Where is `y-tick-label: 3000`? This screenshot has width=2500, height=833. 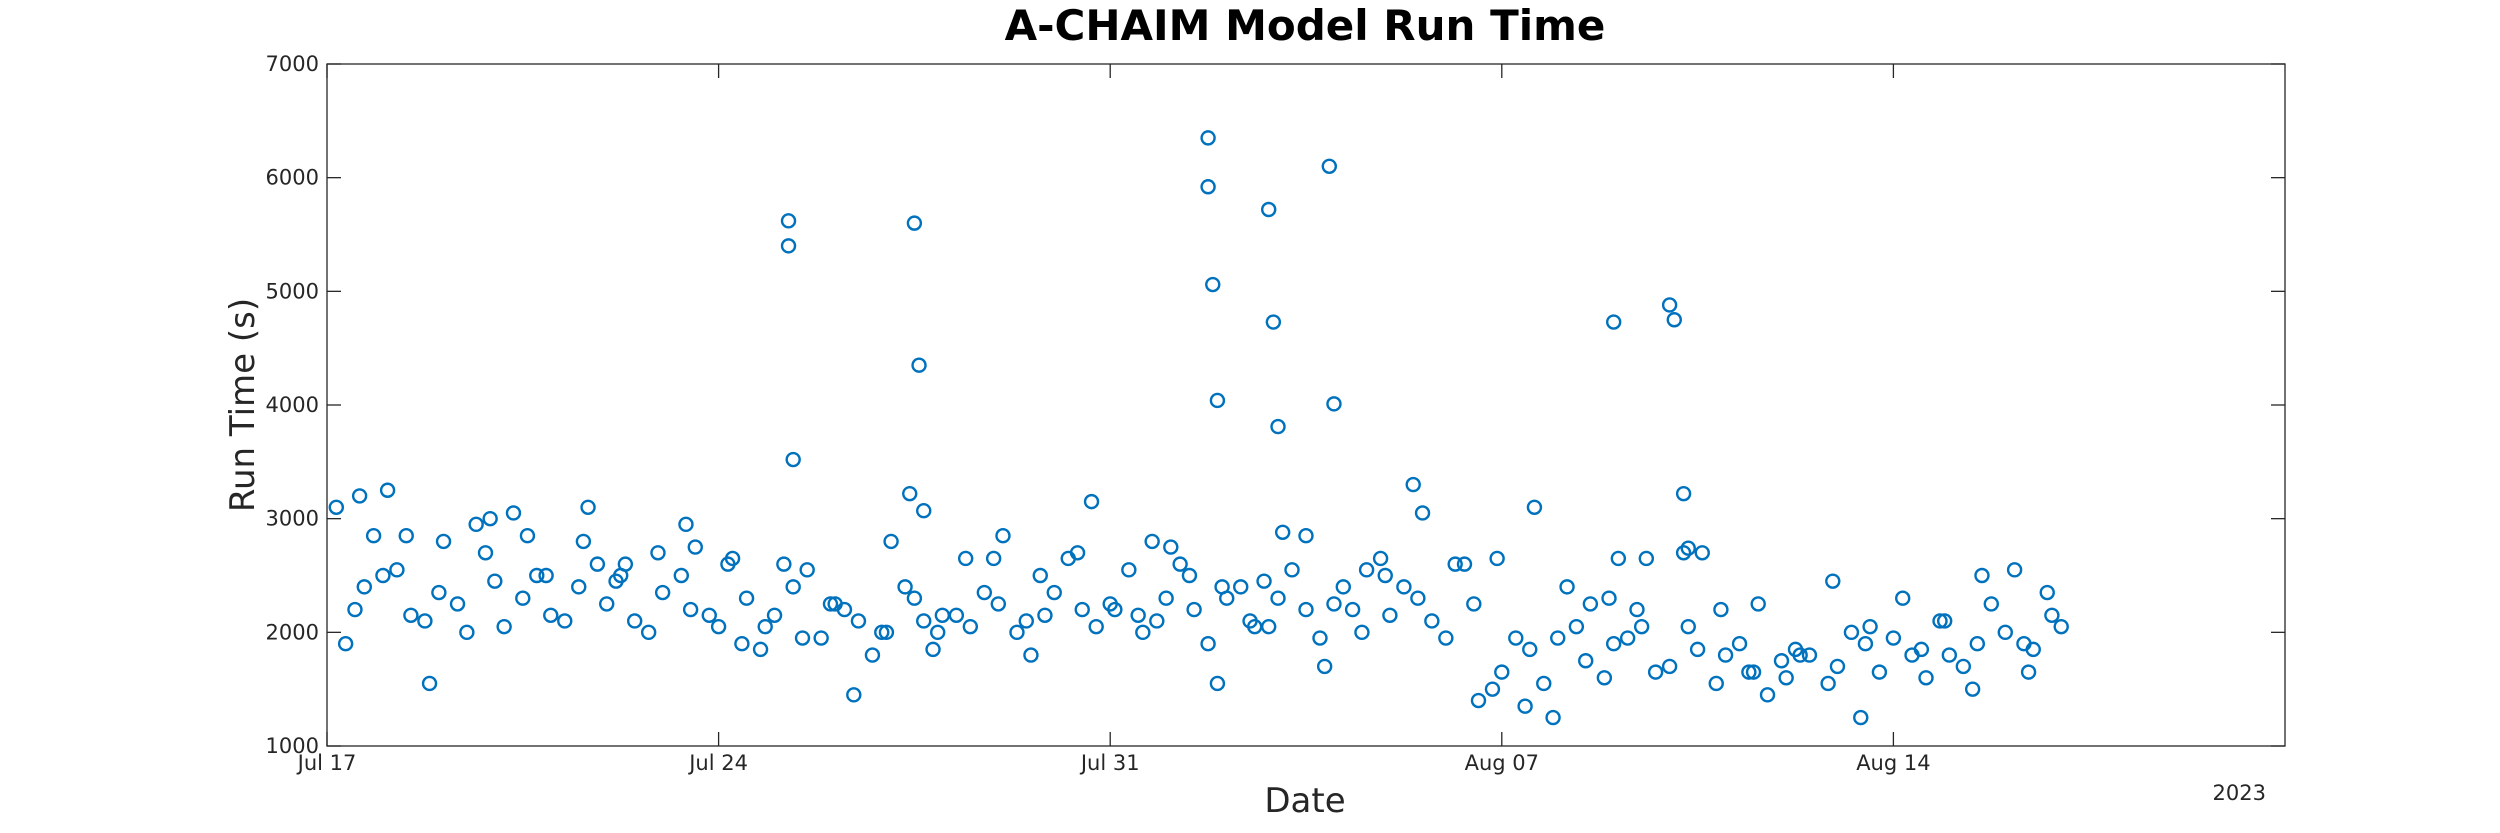
y-tick-label: 3000 is located at coordinates (292, 519).